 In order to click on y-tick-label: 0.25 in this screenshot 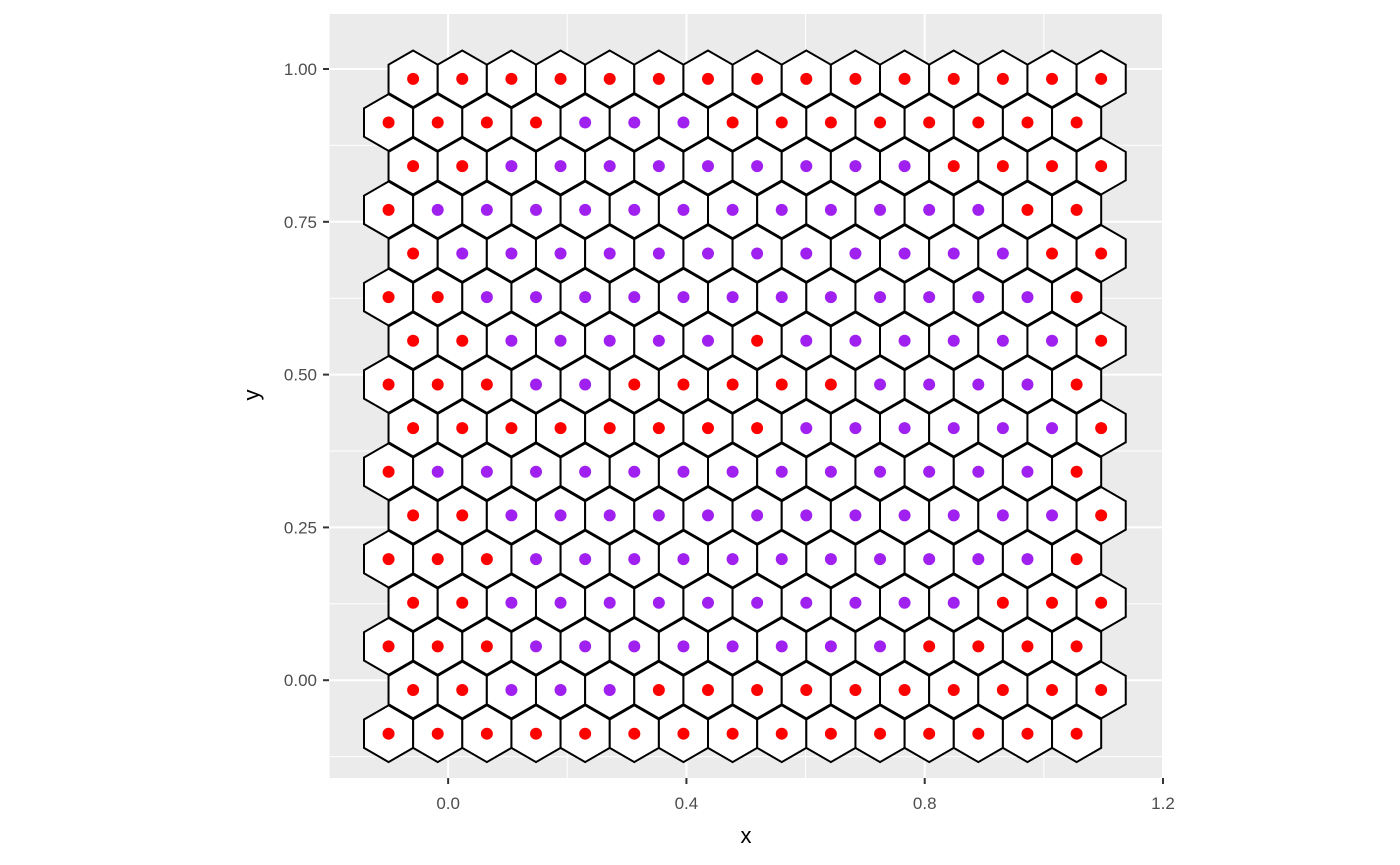, I will do `click(300, 527)`.